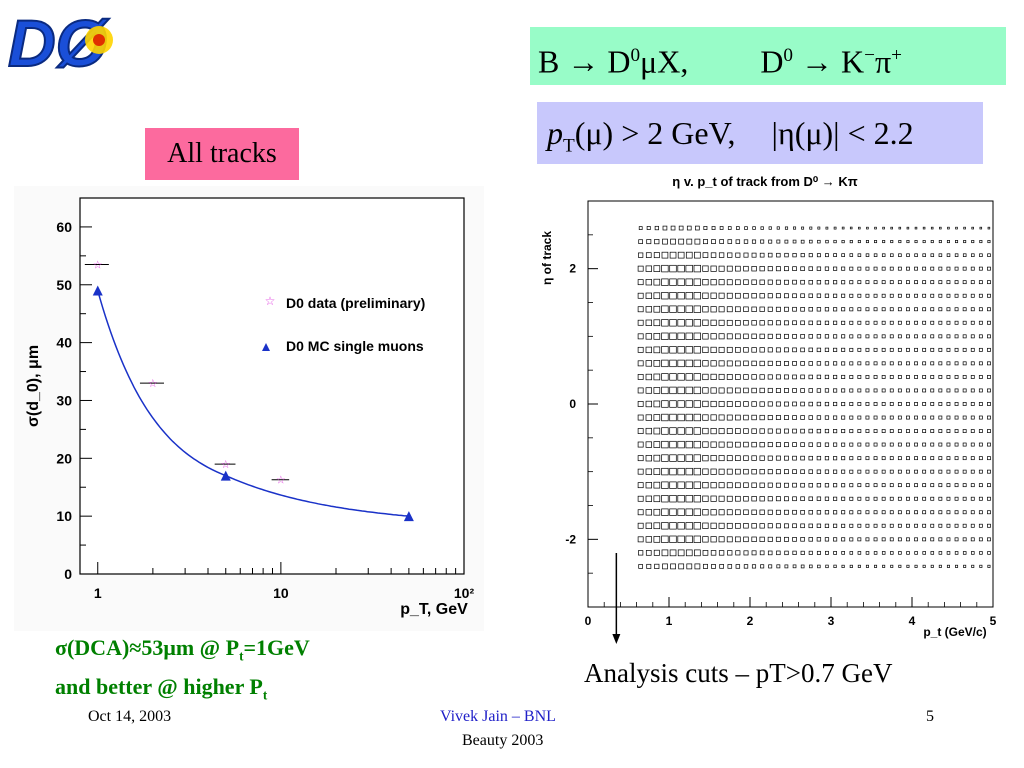 The height and width of the screenshot is (768, 1024). I want to click on right-title: η v. p_t of track from D⁰ → Kπ, so click(764, 181).